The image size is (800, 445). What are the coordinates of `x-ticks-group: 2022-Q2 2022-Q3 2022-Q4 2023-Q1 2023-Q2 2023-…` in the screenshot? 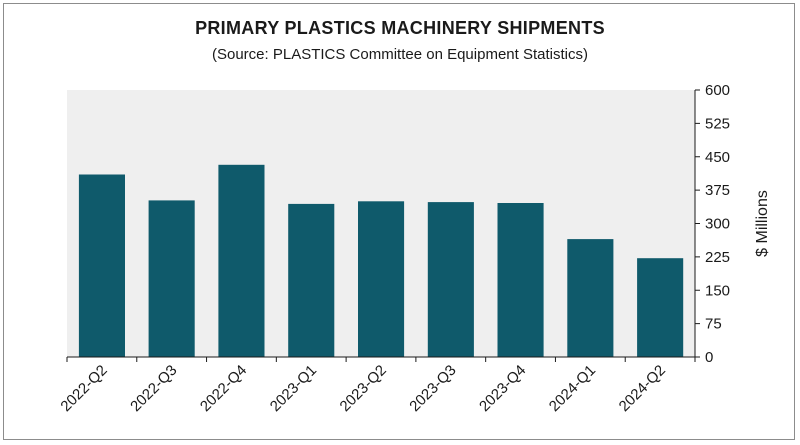 It's located at (376, 386).